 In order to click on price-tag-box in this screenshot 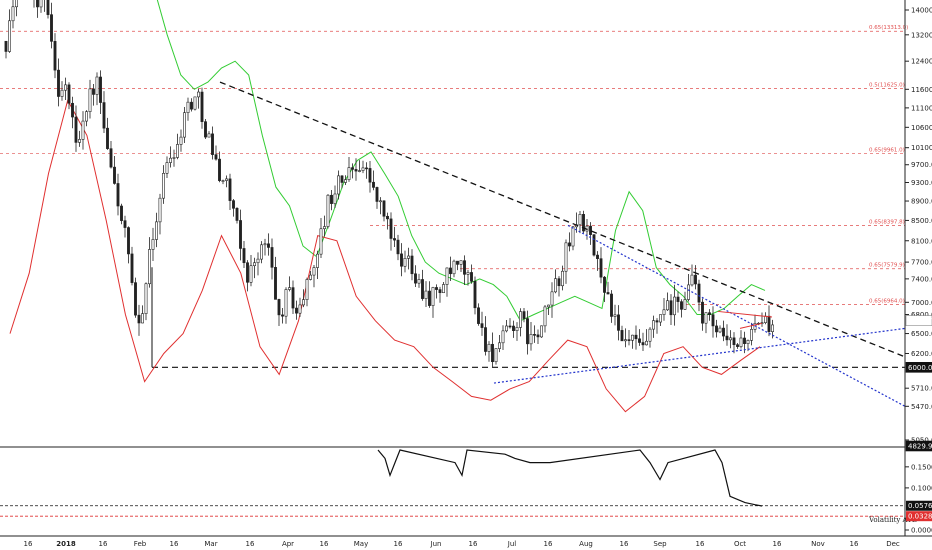, I will do `click(918, 367)`.